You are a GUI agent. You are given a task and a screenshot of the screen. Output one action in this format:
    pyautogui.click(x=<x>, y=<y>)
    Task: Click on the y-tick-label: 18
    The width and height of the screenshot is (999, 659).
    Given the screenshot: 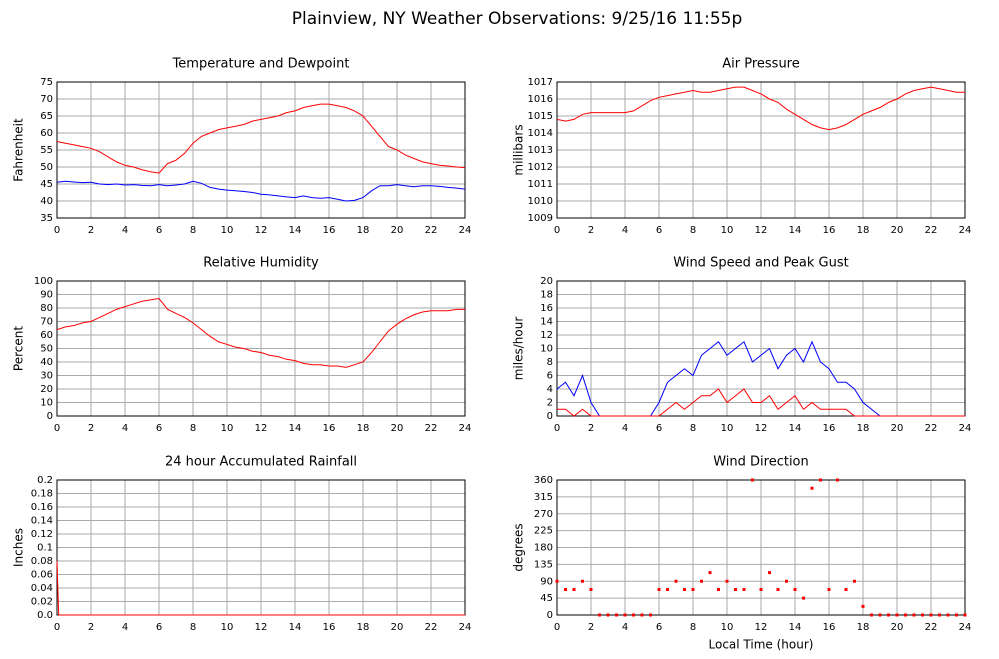 What is the action you would take?
    pyautogui.click(x=546, y=295)
    